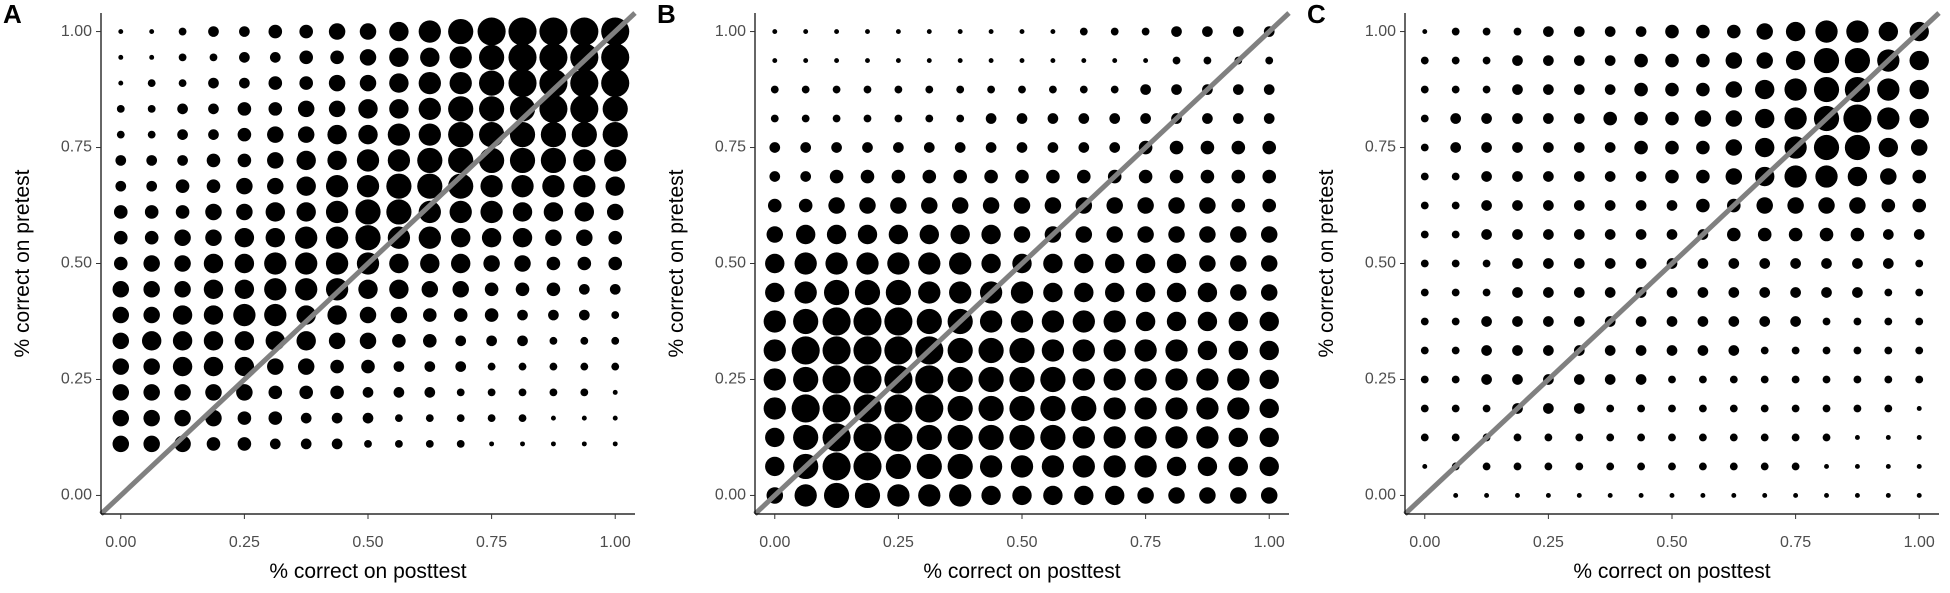  I want to click on y-tick-label: 0.50, so click(76, 263).